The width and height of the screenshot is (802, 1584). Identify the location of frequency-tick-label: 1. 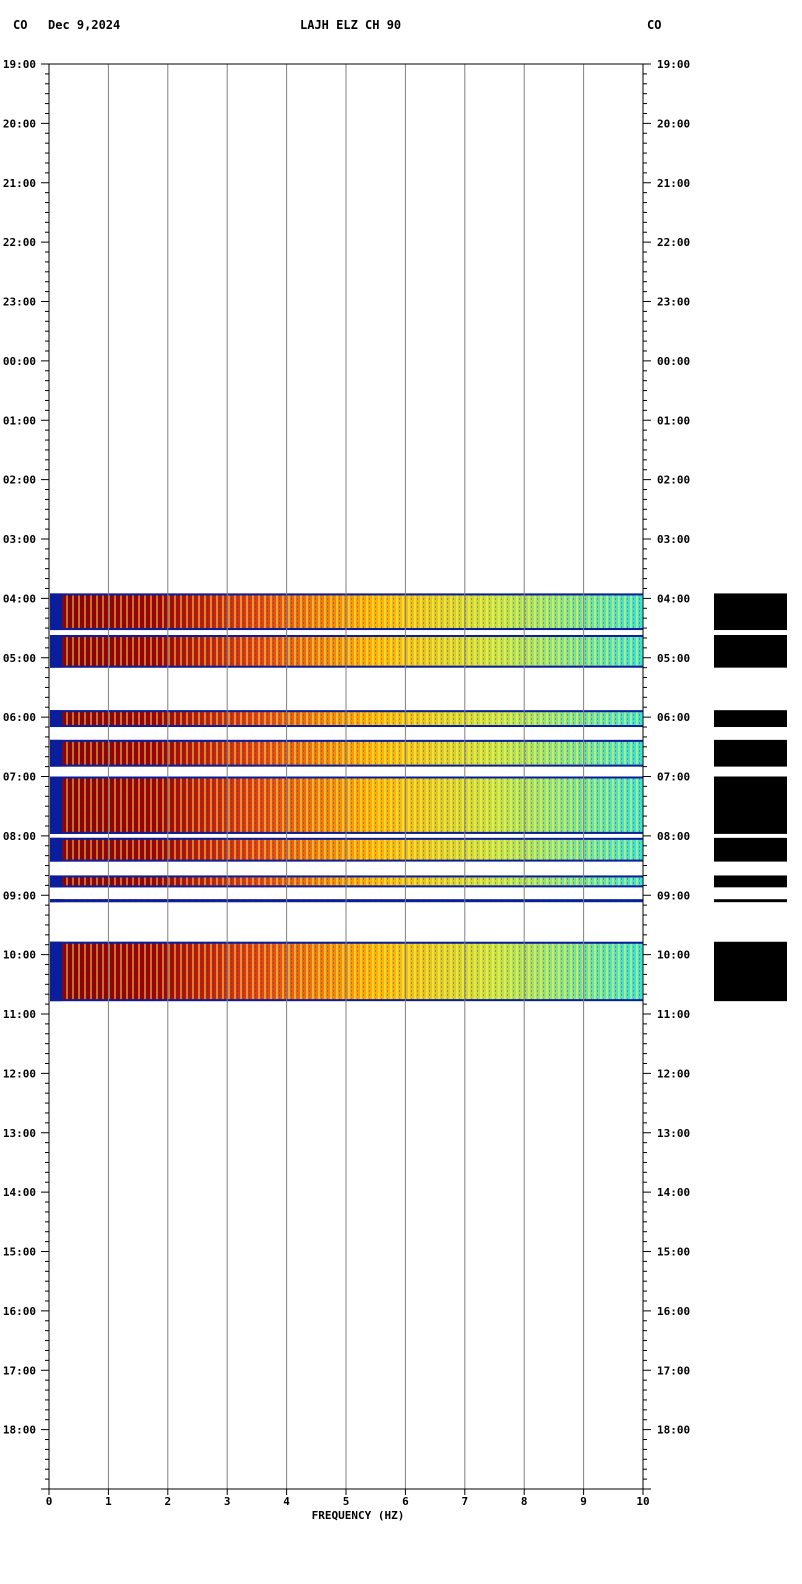
(108, 1501).